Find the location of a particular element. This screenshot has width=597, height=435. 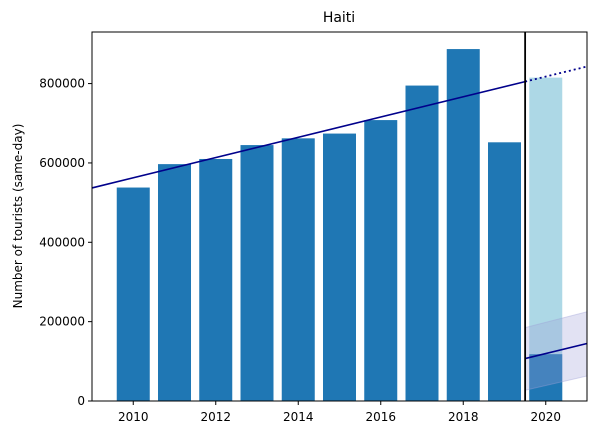

y-tick-label-400000: 400000 is located at coordinates (62, 242).